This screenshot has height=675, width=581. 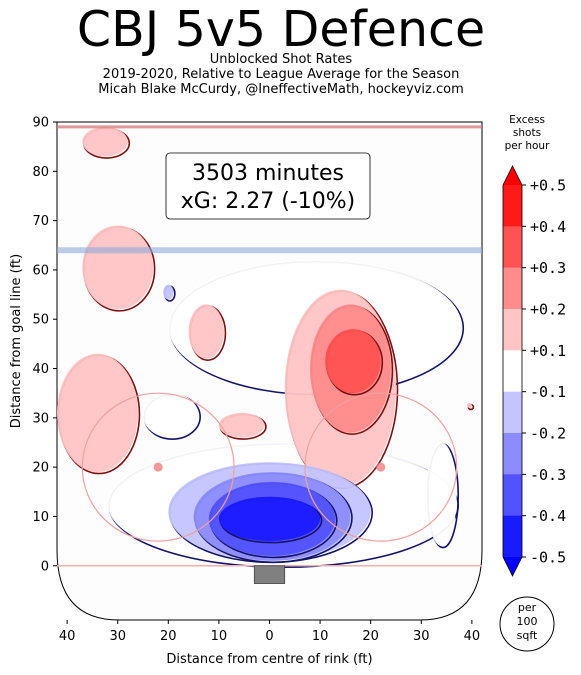 What do you see at coordinates (548, 434) in the screenshot?
I see `colorbar-tick-label: -0.2` at bounding box center [548, 434].